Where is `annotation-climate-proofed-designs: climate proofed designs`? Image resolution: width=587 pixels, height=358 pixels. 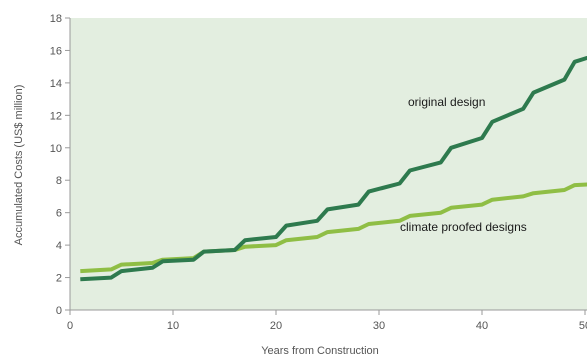 annotation-climate-proofed-designs: climate proofed designs is located at coordinates (463, 227).